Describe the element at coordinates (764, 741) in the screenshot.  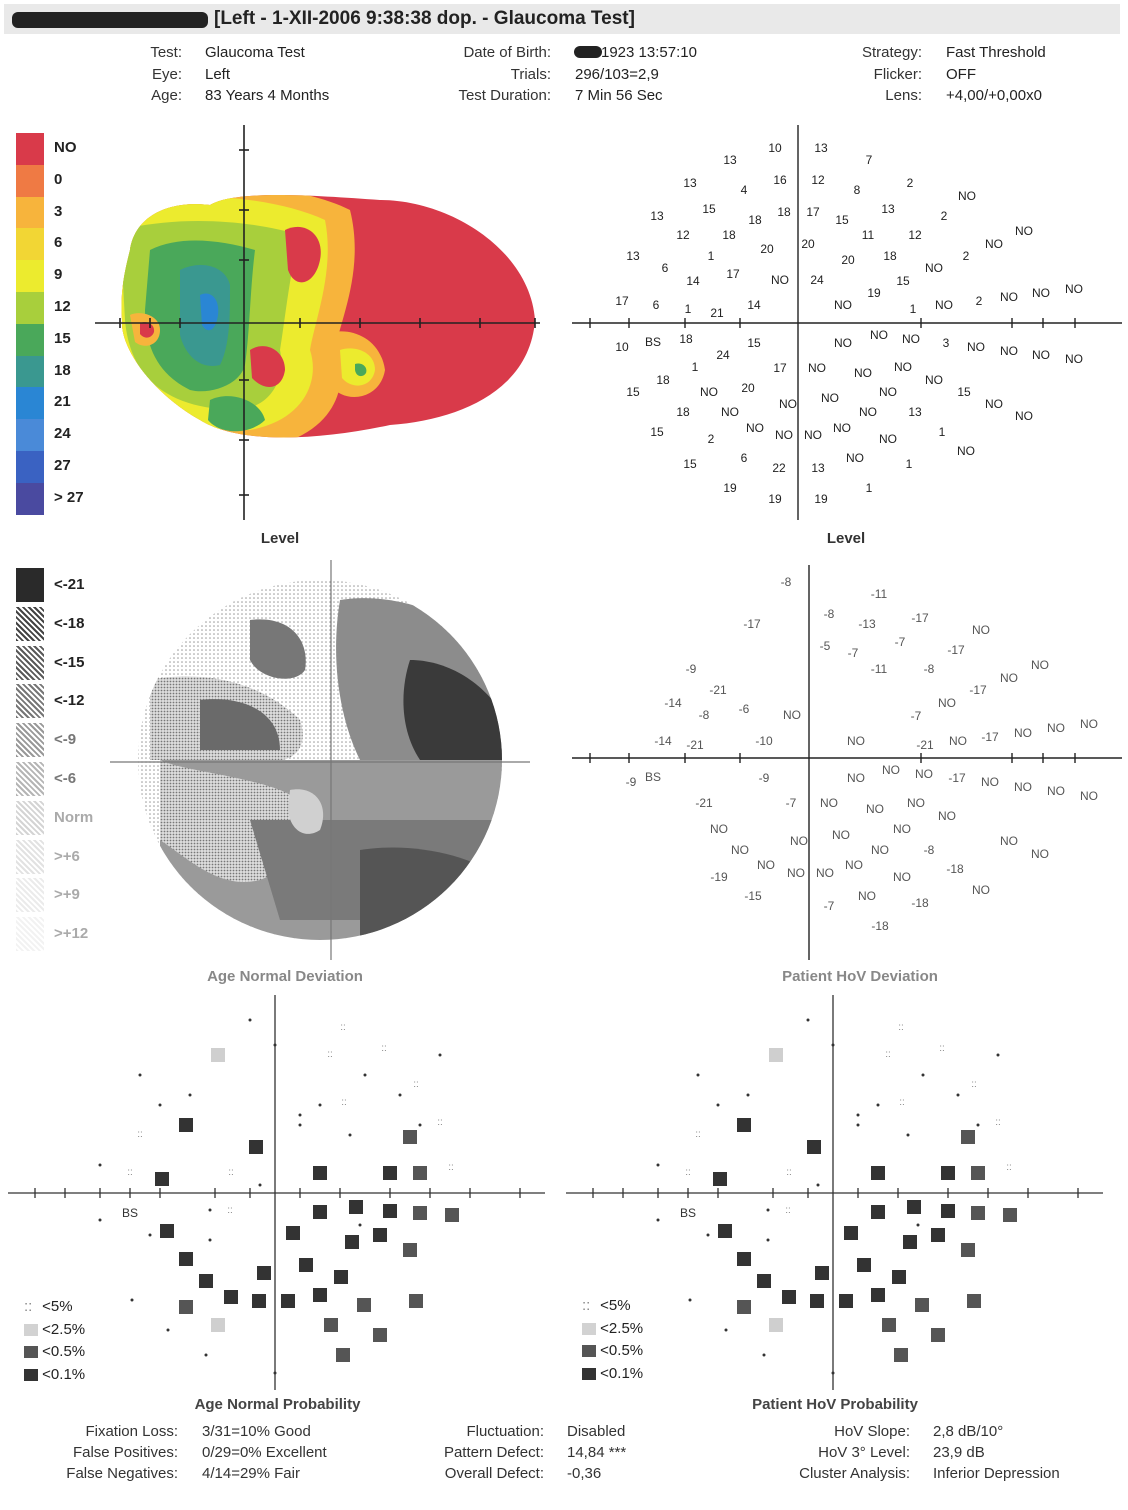
I see `deviation-value: -10` at that location.